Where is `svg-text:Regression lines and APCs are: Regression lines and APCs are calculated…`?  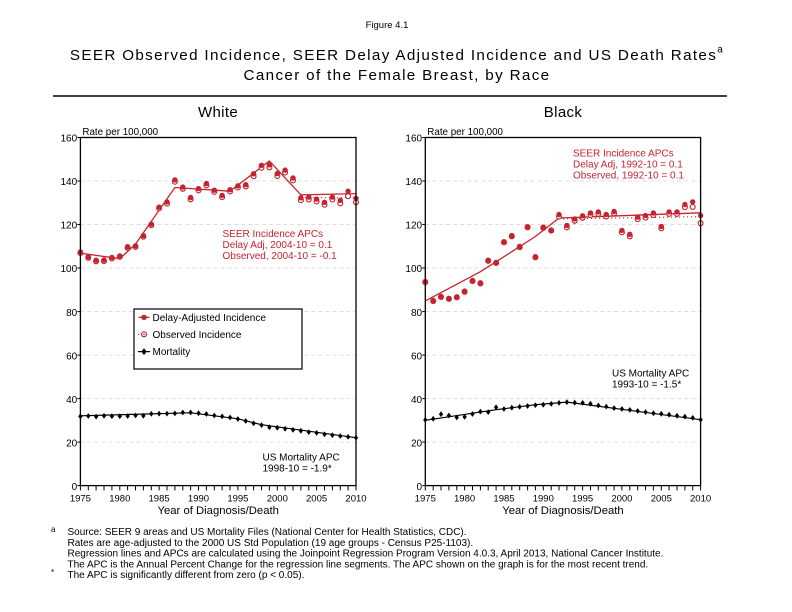
svg-text:Regression lines and APCs are: Regression lines and APCs are calculated… is located at coordinates (366, 554).